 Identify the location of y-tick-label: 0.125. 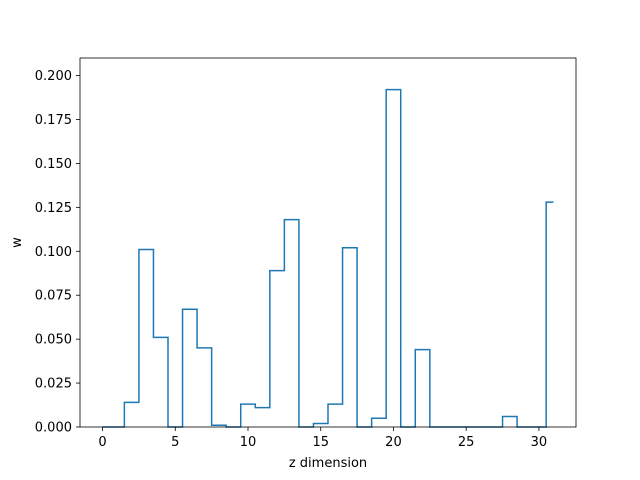
(53, 208).